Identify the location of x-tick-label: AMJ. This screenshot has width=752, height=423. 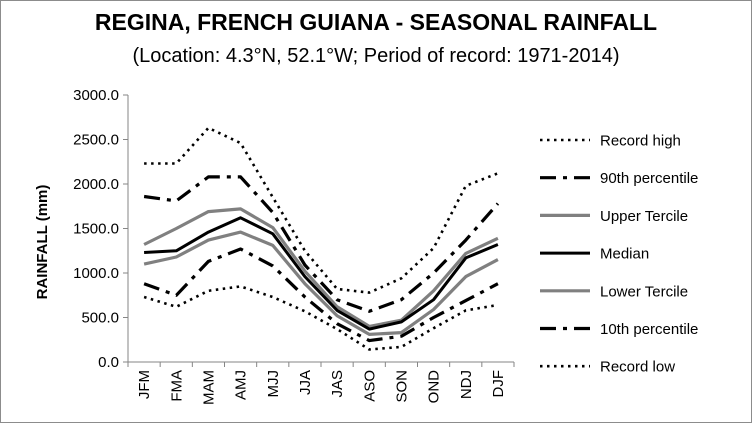
(241, 385).